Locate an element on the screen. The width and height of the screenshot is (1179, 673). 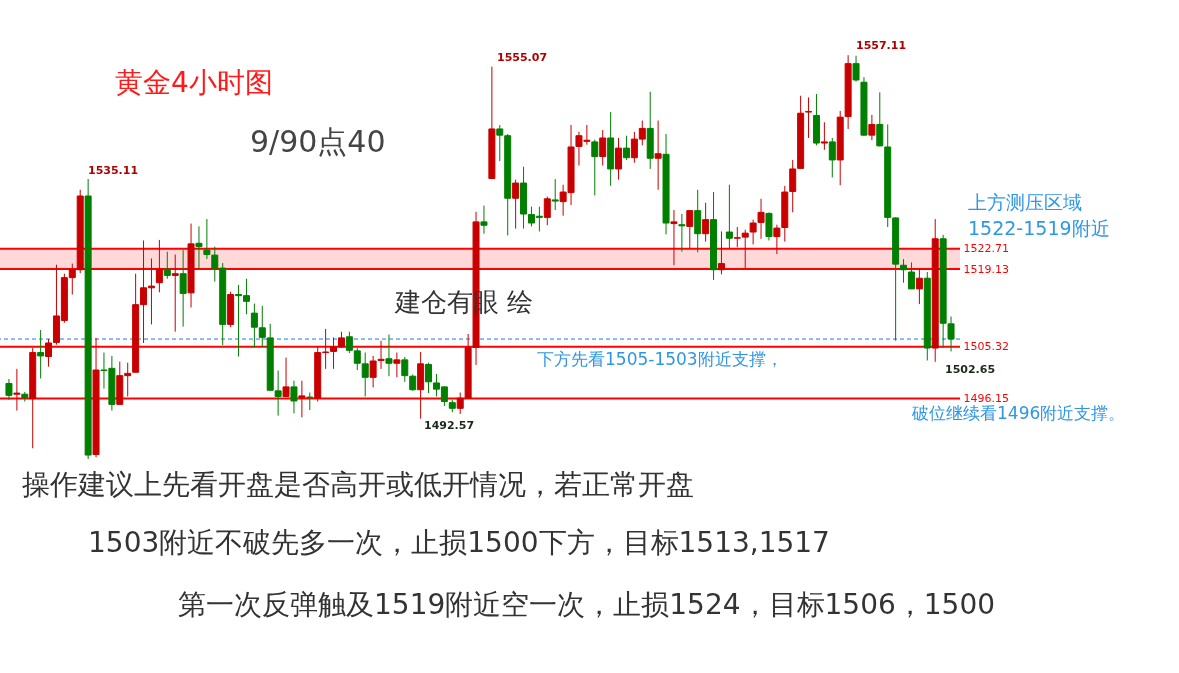
y-tick-label: 1519.13 is located at coordinates (986, 269).